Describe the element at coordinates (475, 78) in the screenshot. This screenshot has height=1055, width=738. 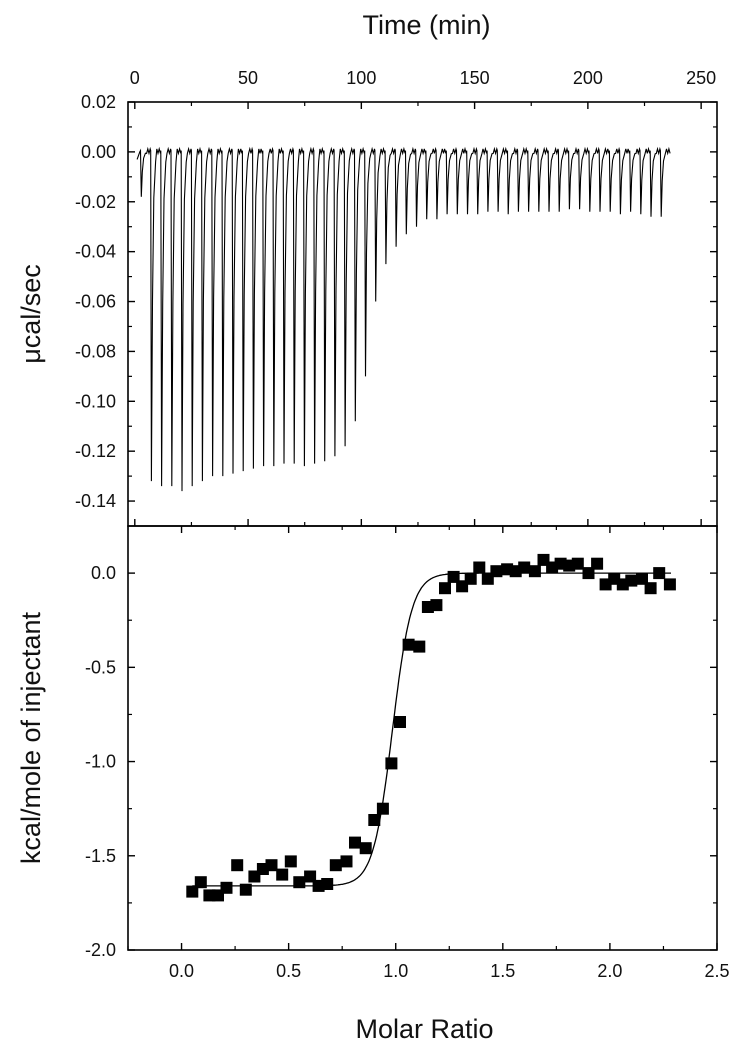
I see `top-x-tick-label: 150` at that location.